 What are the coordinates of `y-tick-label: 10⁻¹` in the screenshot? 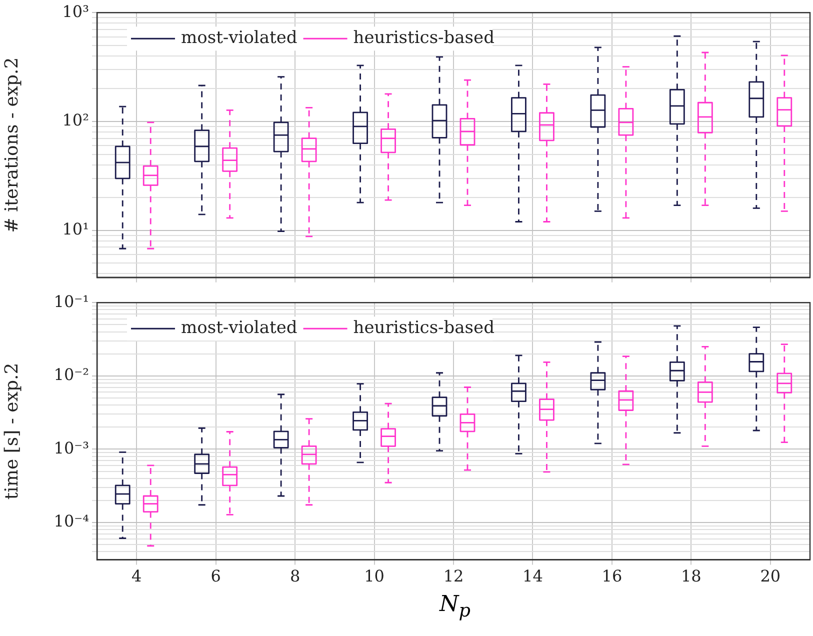 It's located at (71, 301).